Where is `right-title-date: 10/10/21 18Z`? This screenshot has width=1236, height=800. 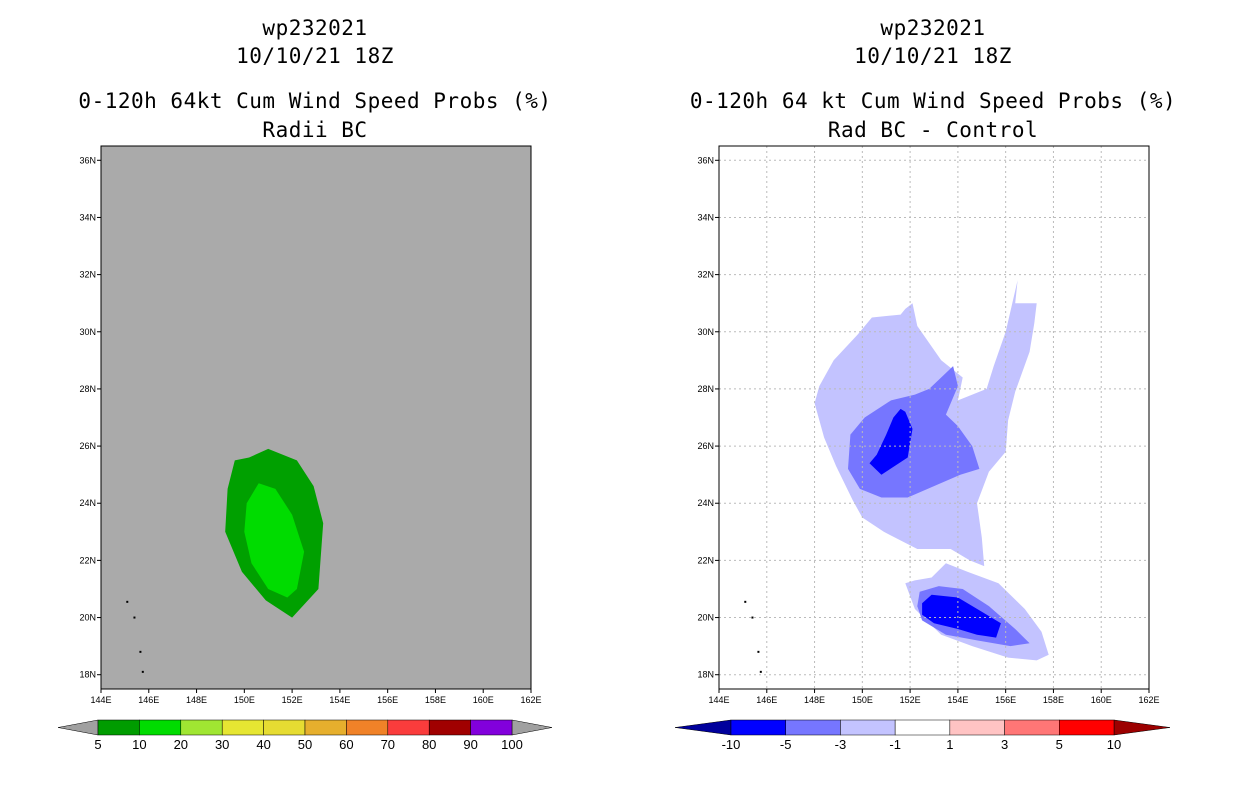
right-title-date: 10/10/21 18Z is located at coordinates (933, 56).